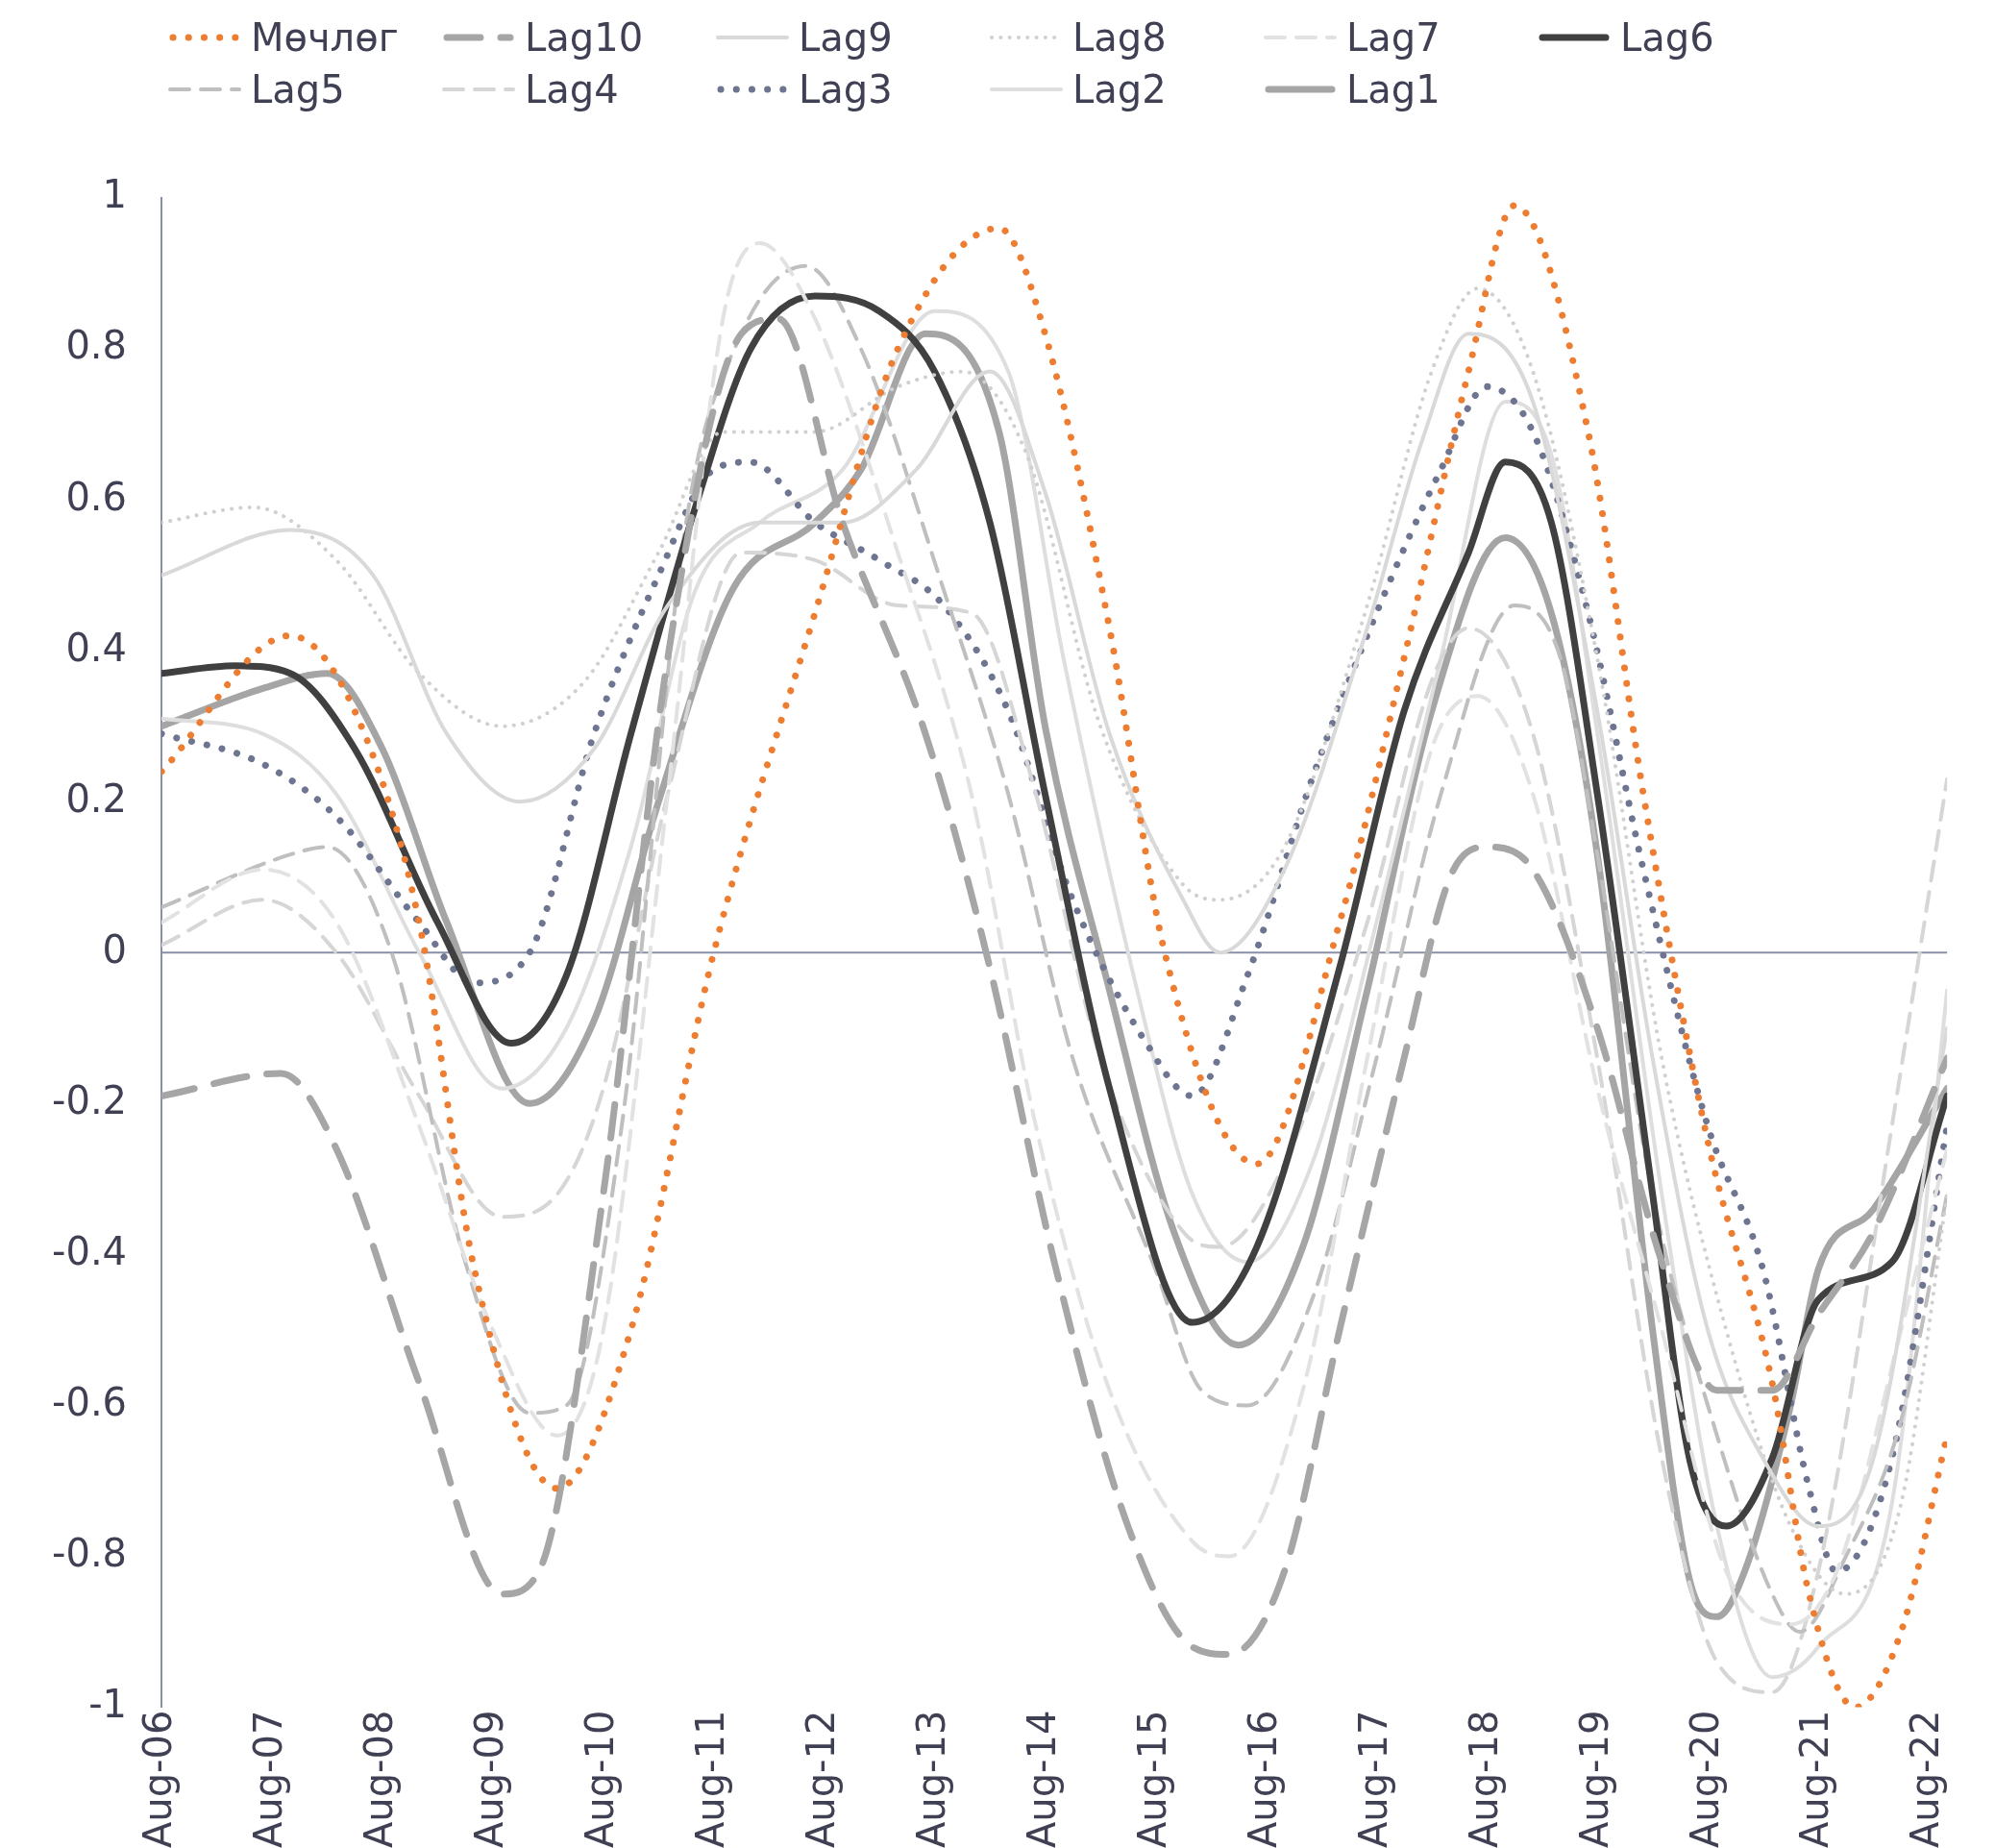  I want to click on x-tick-label: Aug-13, so click(930, 1779).